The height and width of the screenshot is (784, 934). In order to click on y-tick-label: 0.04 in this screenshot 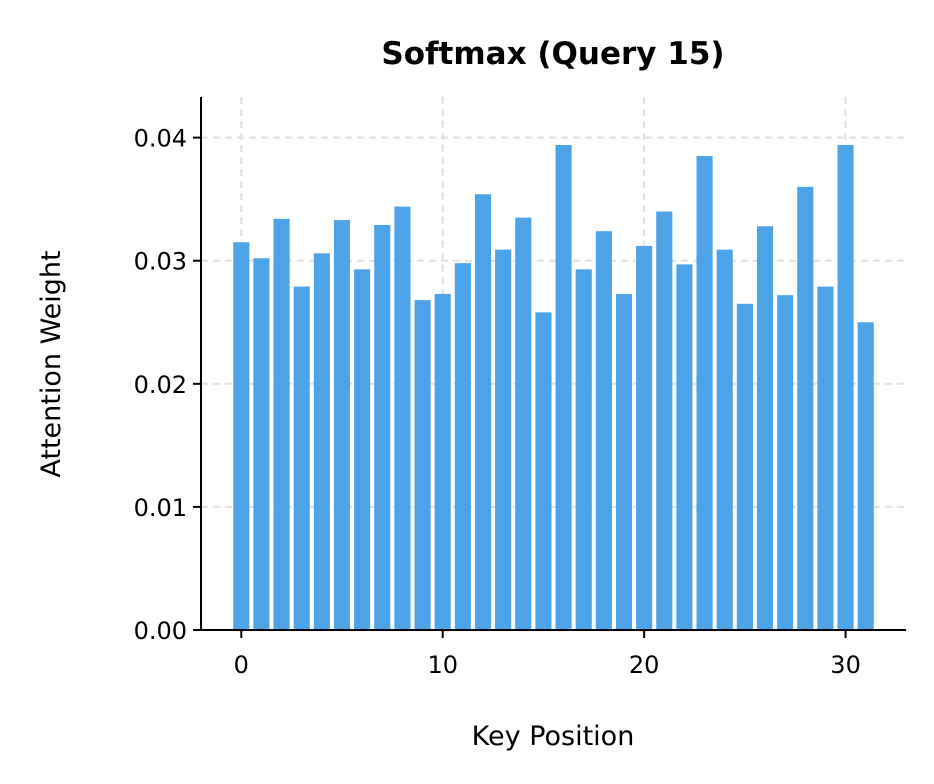, I will do `click(160, 139)`.